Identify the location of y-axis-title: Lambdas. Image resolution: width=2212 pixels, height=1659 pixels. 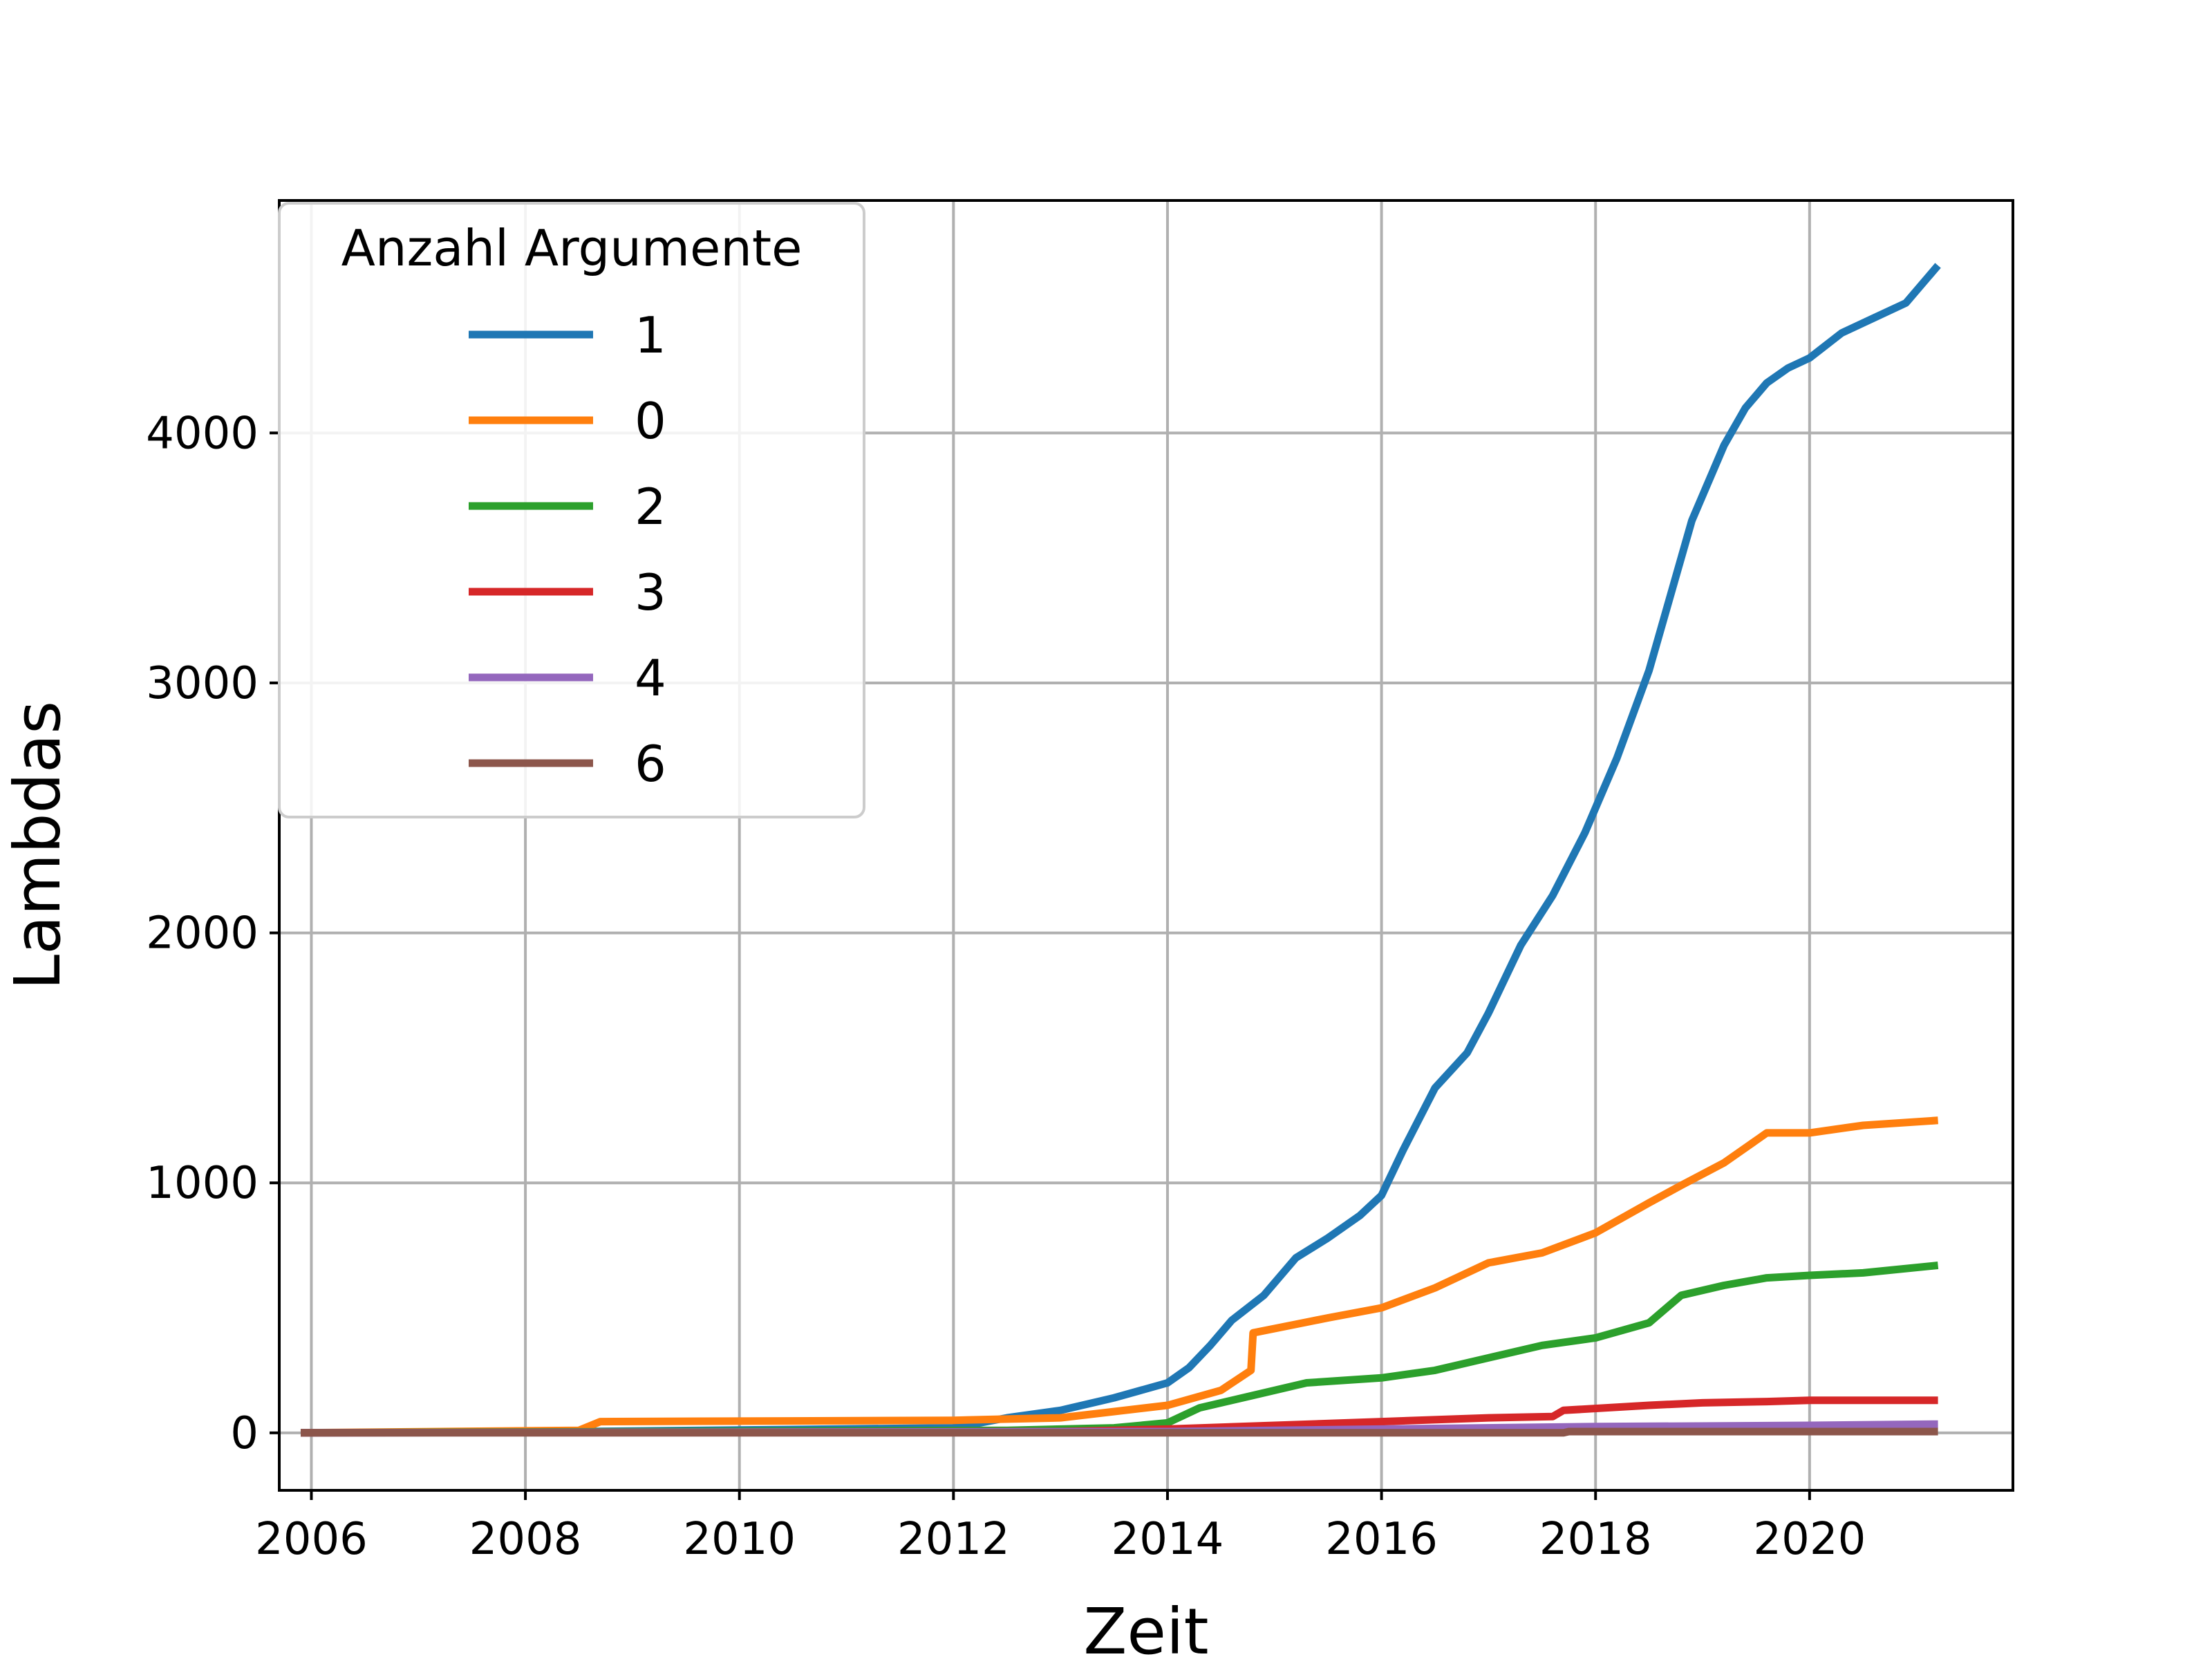
(38, 845).